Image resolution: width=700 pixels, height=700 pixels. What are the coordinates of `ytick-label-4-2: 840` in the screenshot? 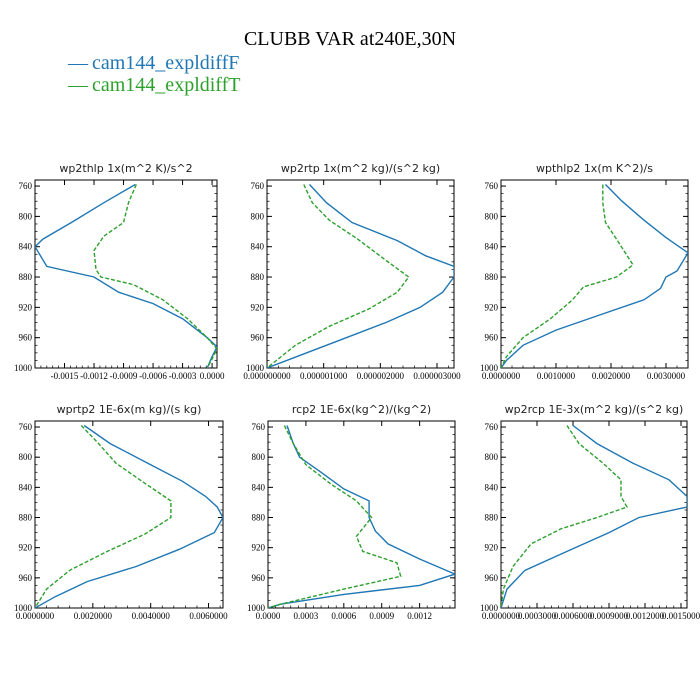 It's located at (259, 487).